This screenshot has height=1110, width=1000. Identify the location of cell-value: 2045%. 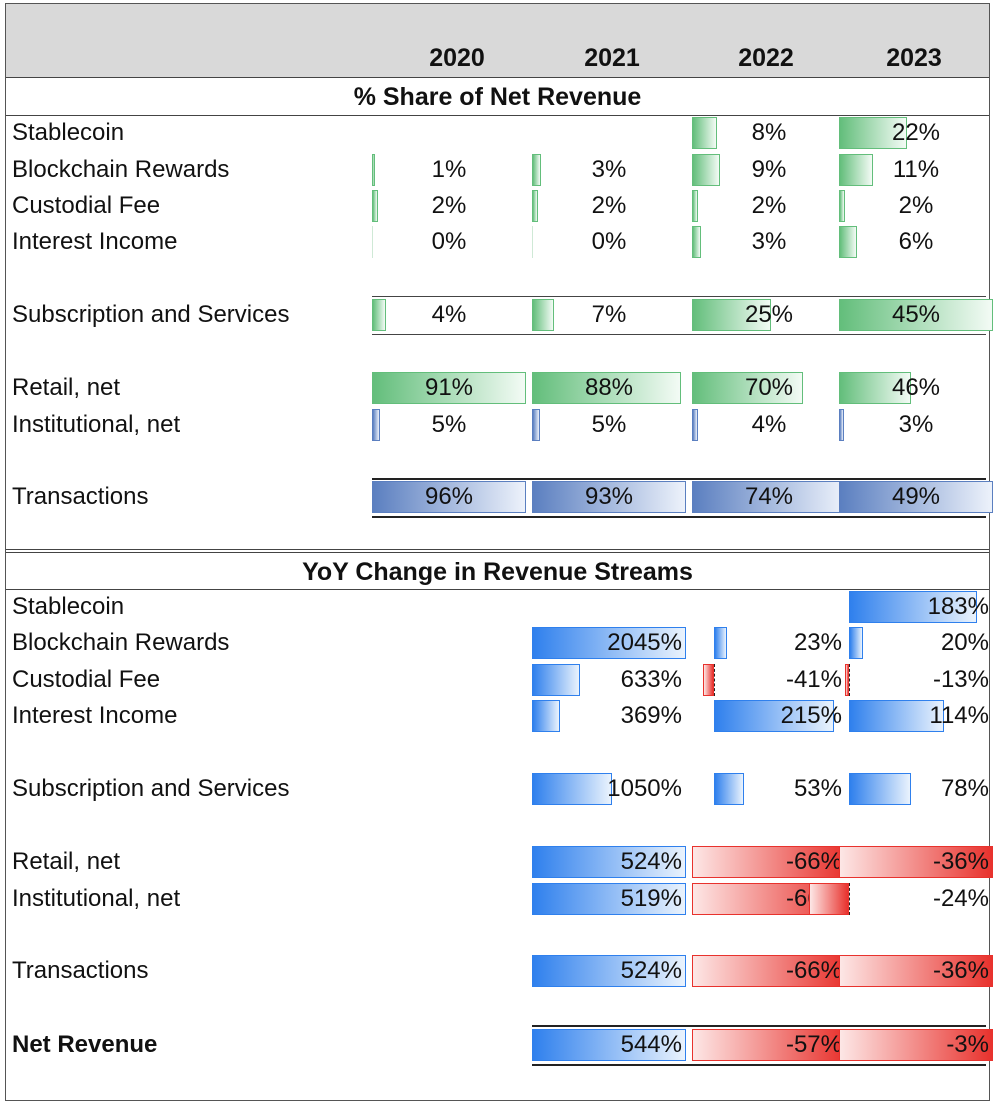
(644, 642).